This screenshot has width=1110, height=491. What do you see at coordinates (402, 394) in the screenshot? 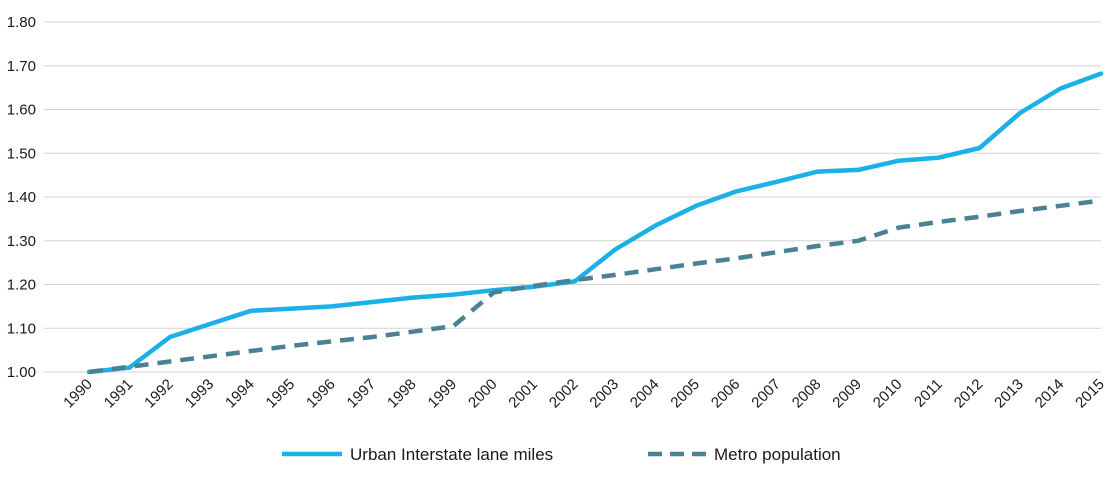
I see `x-tick-label: 1998` at bounding box center [402, 394].